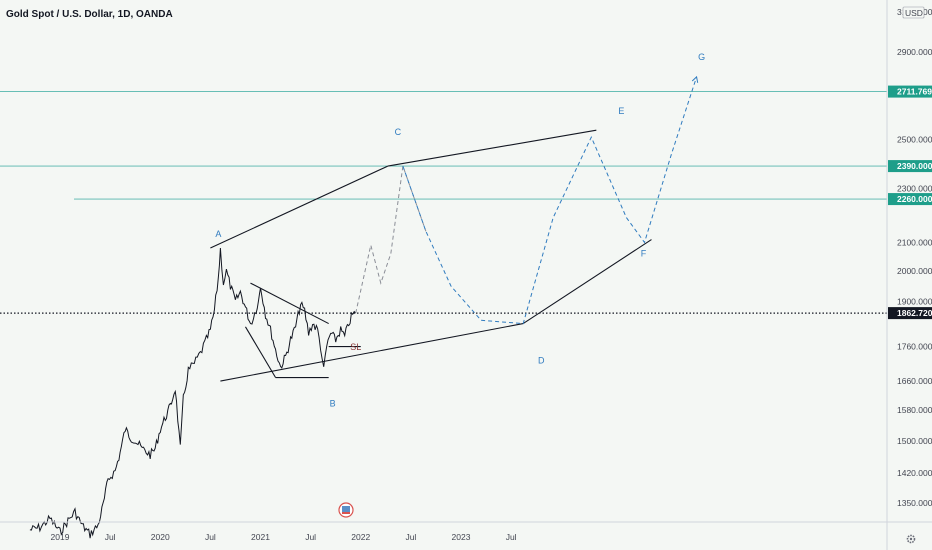 Image resolution: width=932 pixels, height=550 pixels. I want to click on stop-loss-label: SL, so click(355, 347).